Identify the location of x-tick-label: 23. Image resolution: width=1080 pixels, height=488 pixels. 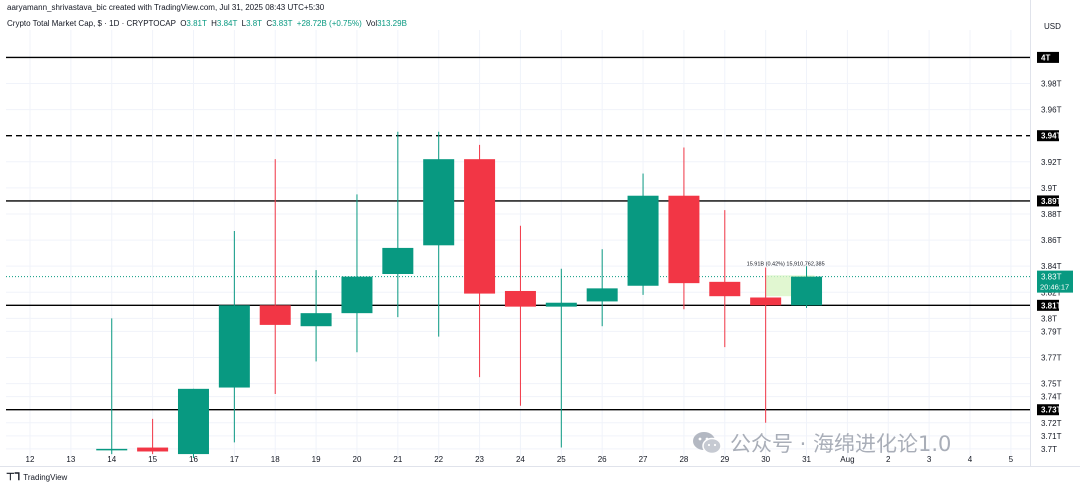
(479, 459).